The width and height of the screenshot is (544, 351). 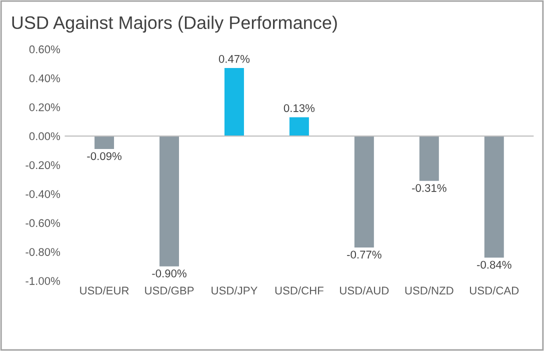 I want to click on data-label: 0.47%, so click(x=234, y=59).